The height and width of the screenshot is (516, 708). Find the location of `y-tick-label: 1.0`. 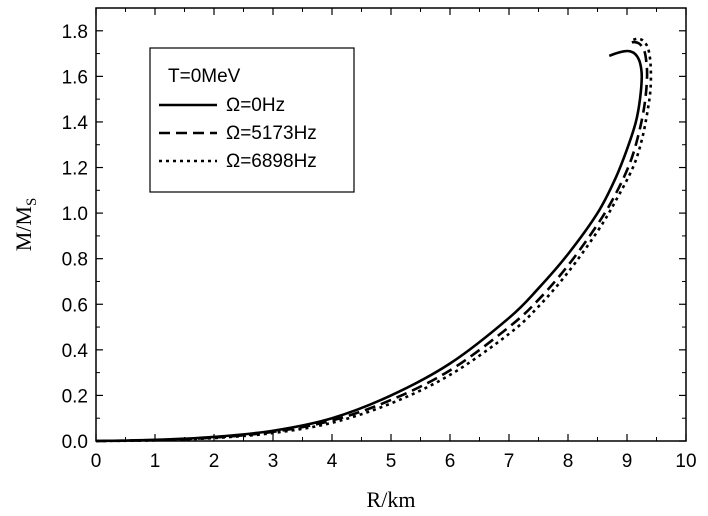

y-tick-label: 1.0 is located at coordinates (75, 214).